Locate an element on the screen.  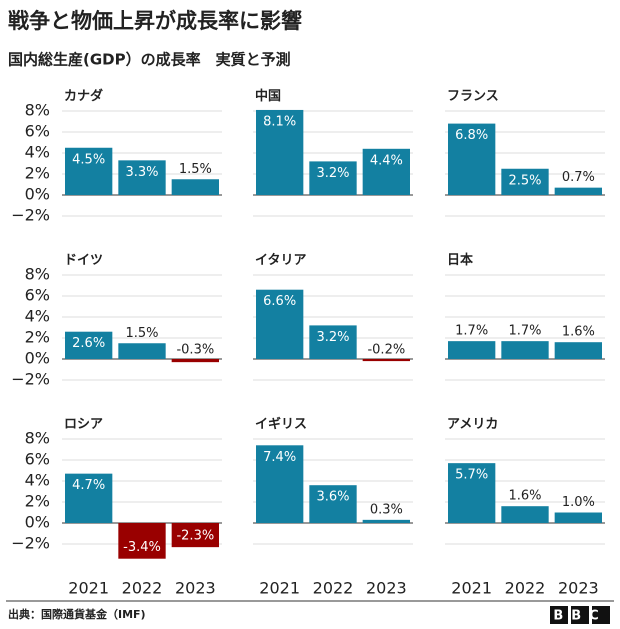
value-label: 3.3% is located at coordinates (141, 172).